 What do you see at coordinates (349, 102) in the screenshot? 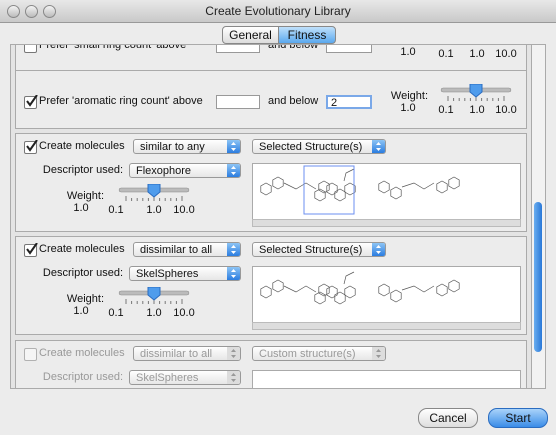
I see `below-input: 2` at bounding box center [349, 102].